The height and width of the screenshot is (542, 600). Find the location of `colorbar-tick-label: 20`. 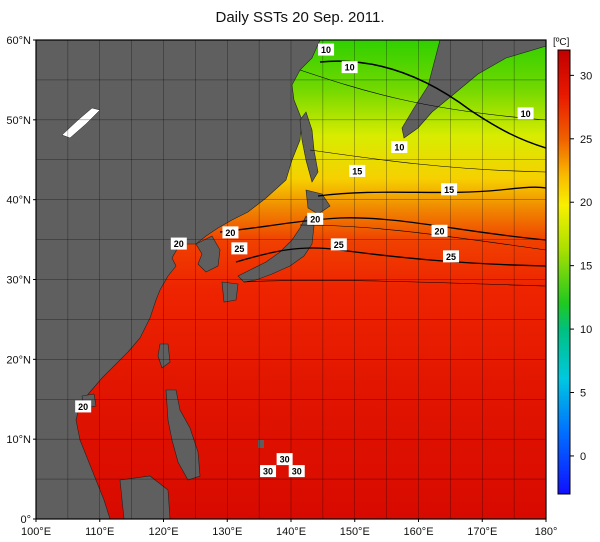

colorbar-tick-label: 20 is located at coordinates (586, 203).